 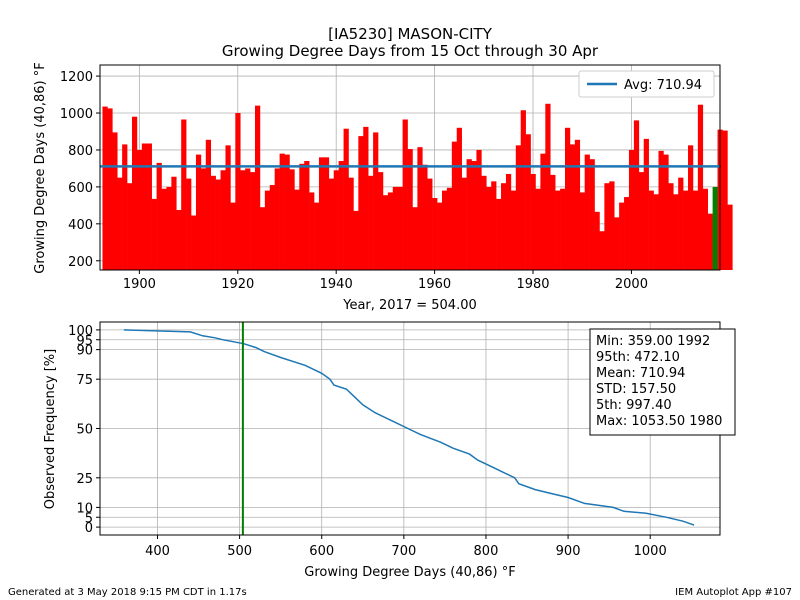 I want to click on legend-box, so click(x=646, y=84).